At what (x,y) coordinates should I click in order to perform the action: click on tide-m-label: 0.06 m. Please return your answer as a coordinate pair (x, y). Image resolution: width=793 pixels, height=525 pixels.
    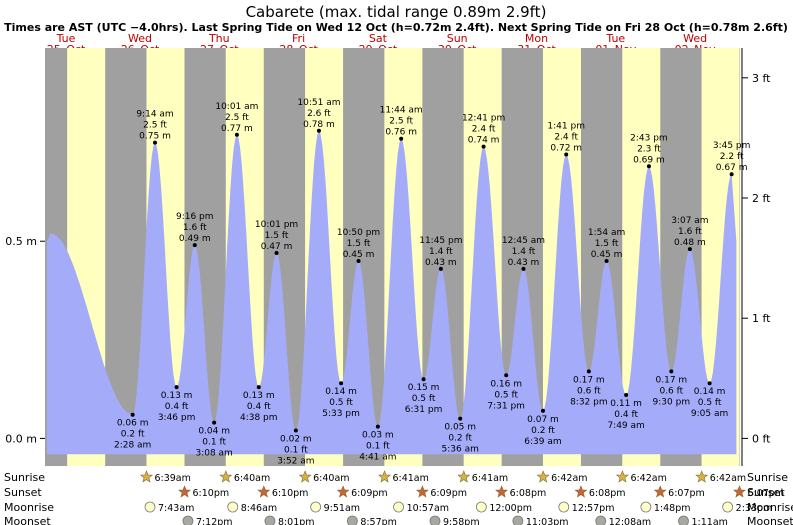
    Looking at the image, I should click on (133, 424).